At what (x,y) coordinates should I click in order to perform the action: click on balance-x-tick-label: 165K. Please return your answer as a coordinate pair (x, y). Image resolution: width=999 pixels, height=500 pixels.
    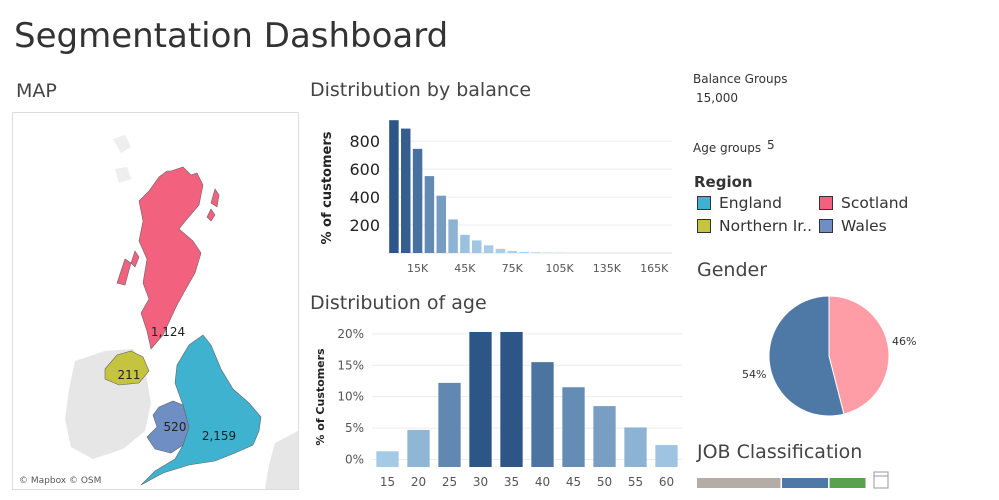
    Looking at the image, I should click on (654, 268).